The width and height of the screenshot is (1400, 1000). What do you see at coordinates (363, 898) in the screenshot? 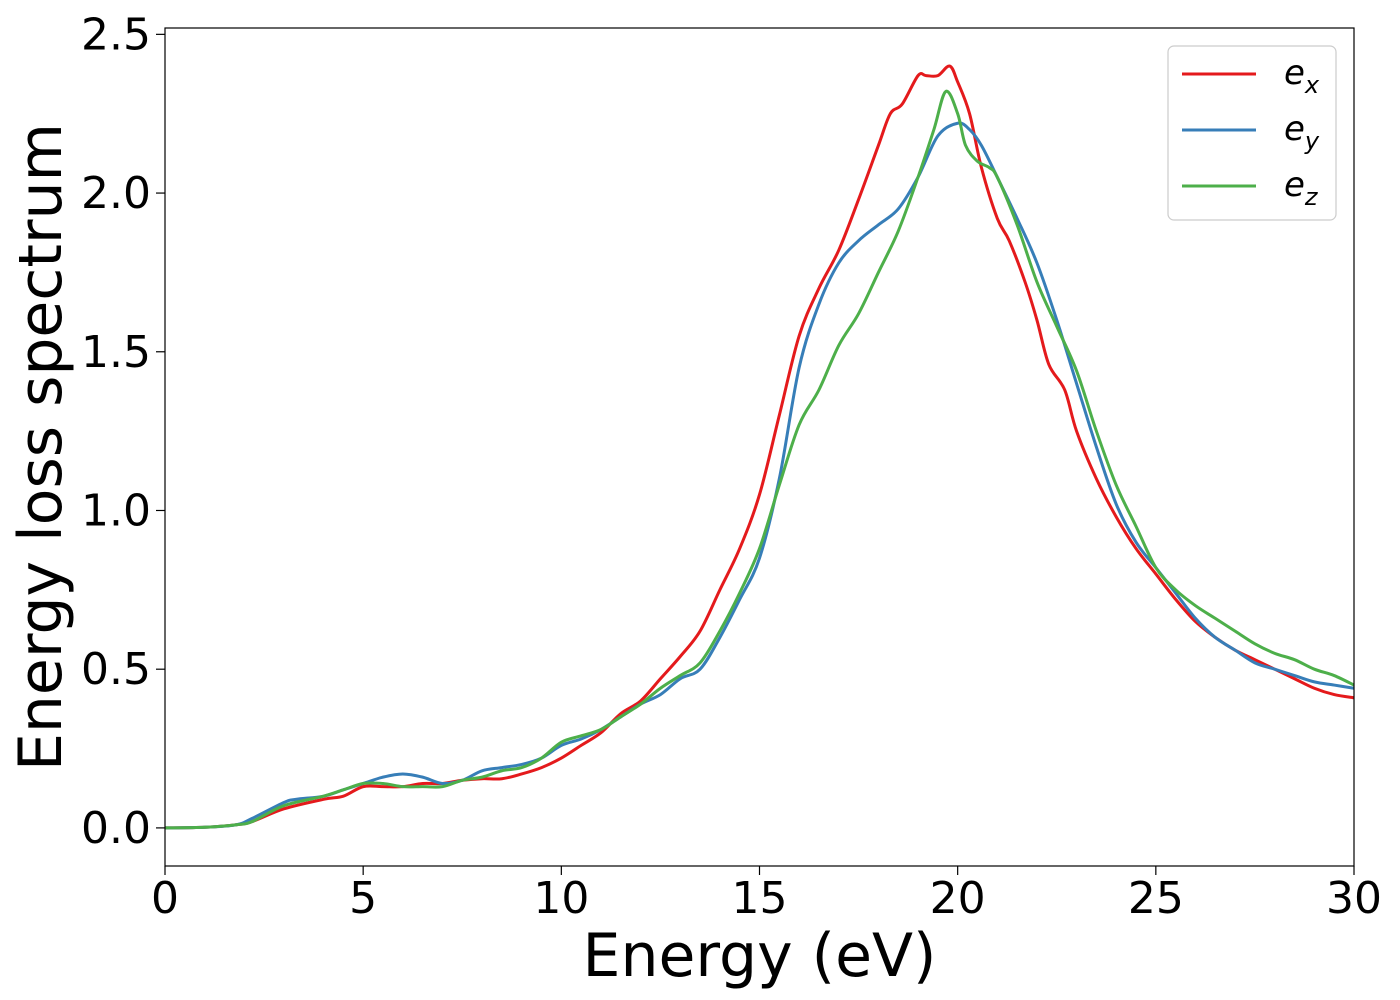
I see `x-tick-label: 5` at bounding box center [363, 898].